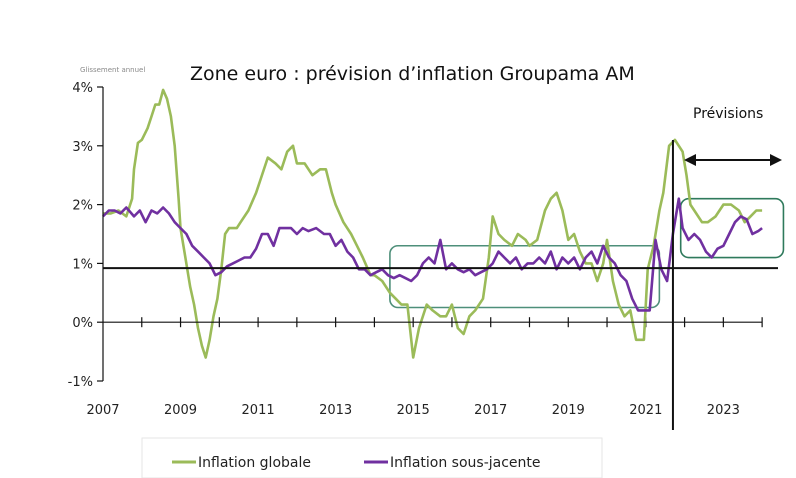  Describe the element at coordinates (723, 410) in the screenshot. I see `x-tick-label: 2023` at that location.